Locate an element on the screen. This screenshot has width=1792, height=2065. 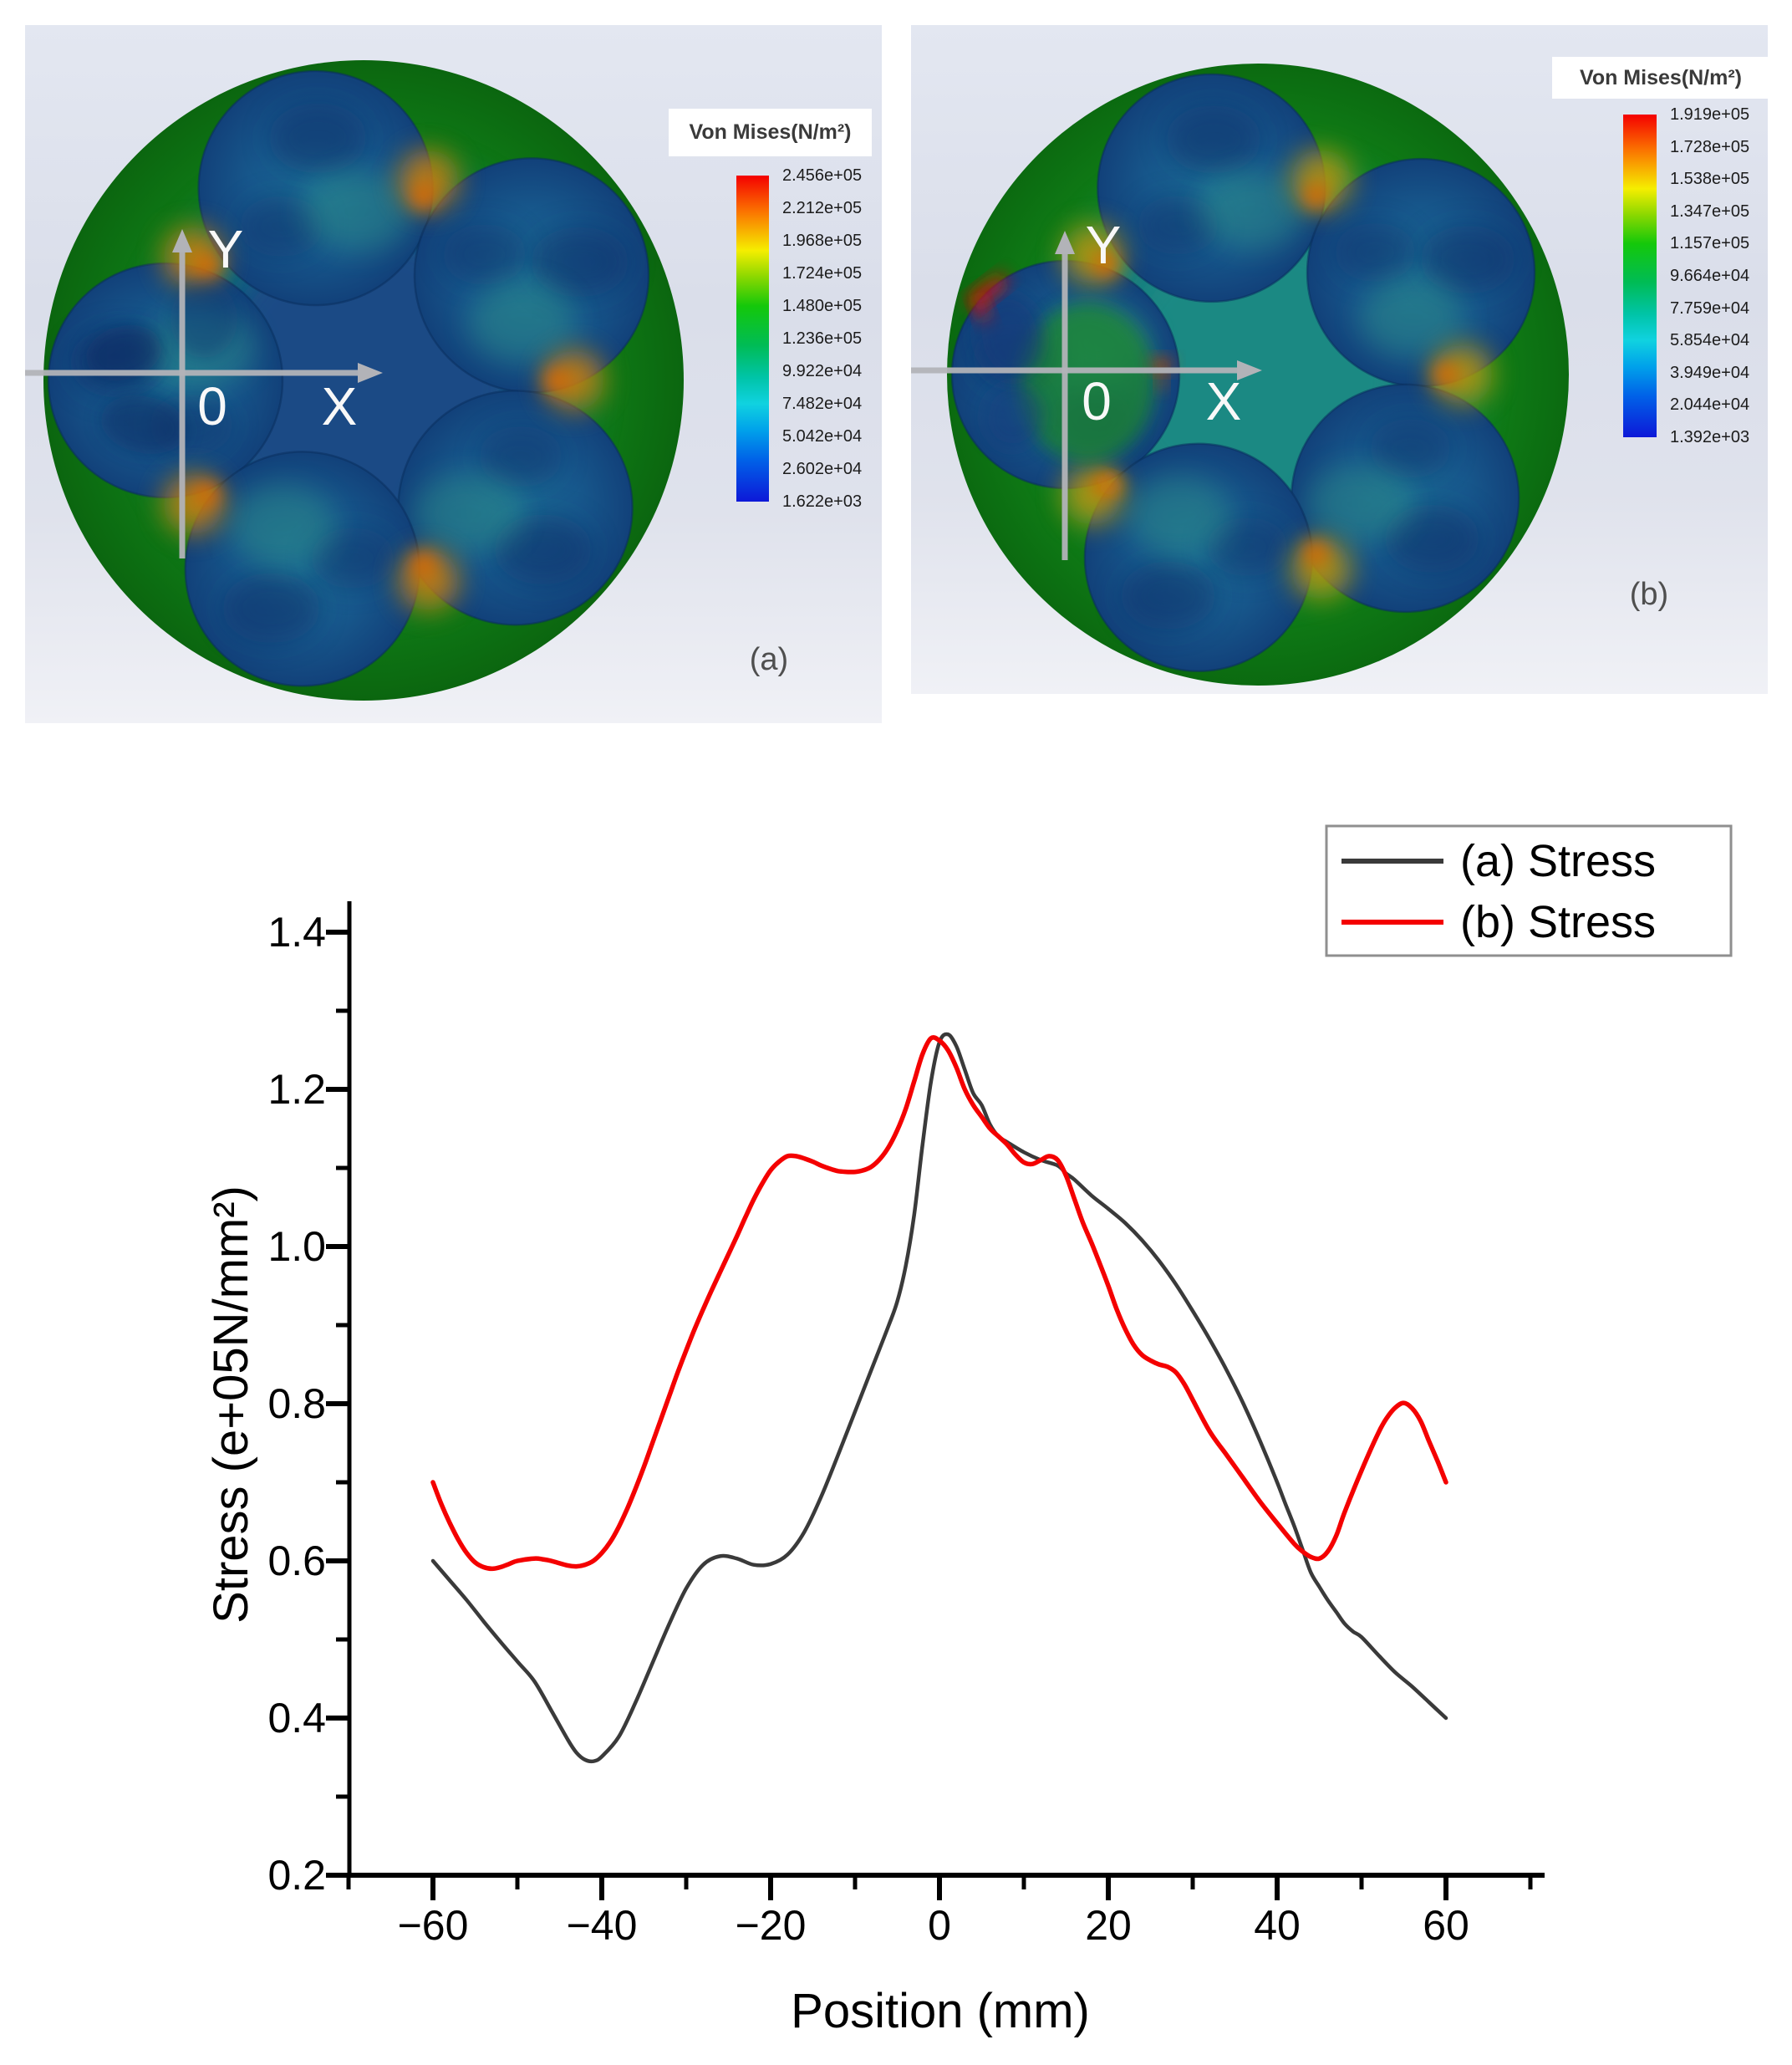
colorbar-gradient-b is located at coordinates (1640, 276).